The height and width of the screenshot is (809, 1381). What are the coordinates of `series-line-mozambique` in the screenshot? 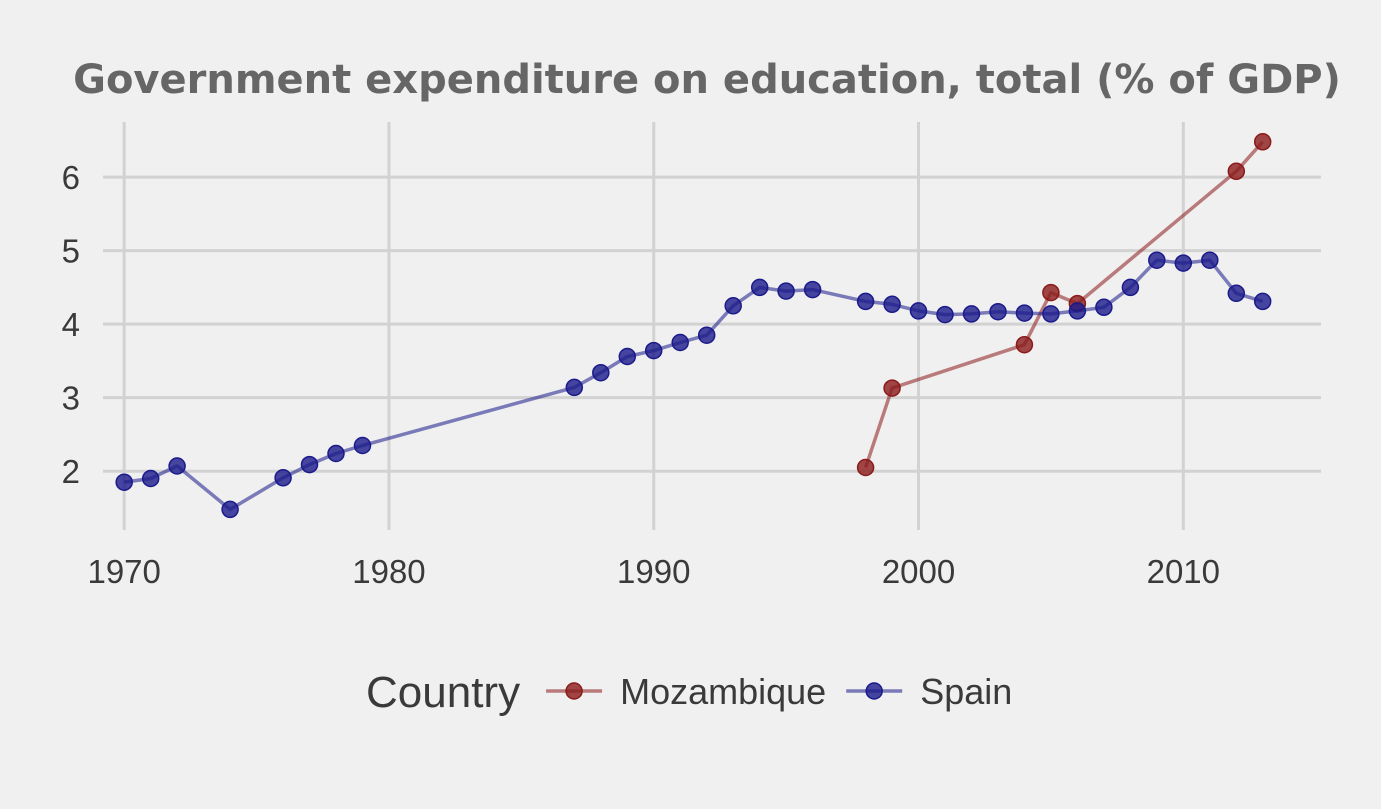 It's located at (1064, 304).